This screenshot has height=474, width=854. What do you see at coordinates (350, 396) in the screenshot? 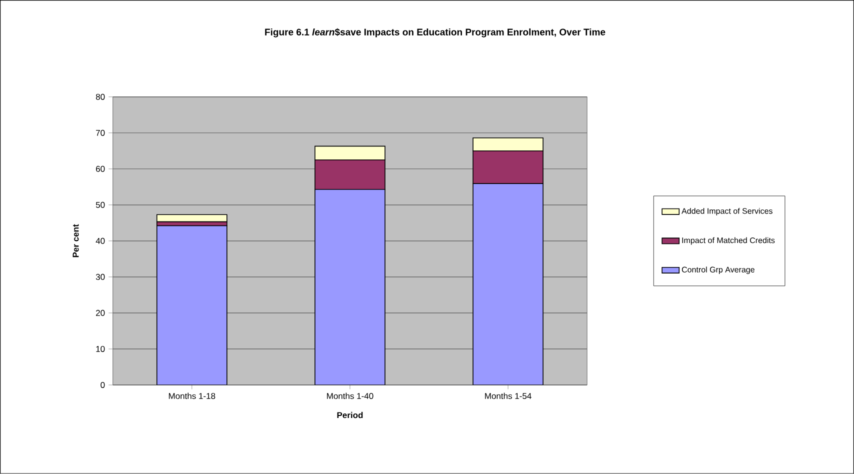
I see `x-tick-label: Months 1-40` at bounding box center [350, 396].